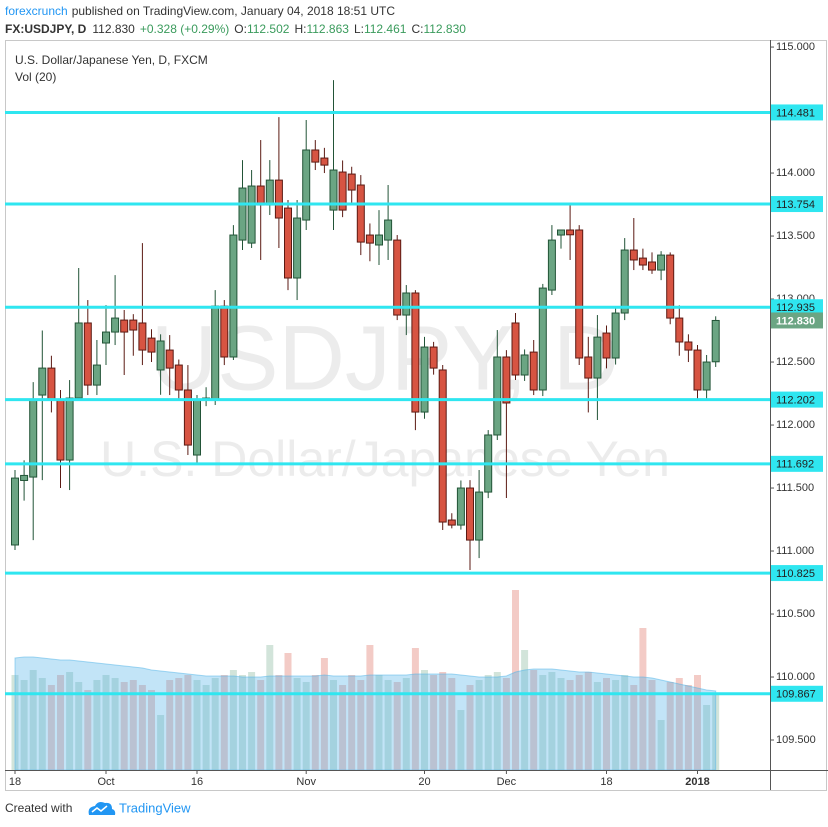 Image resolution: width=828 pixels, height=827 pixels. I want to click on ohlc-label: H:, so click(300, 29).